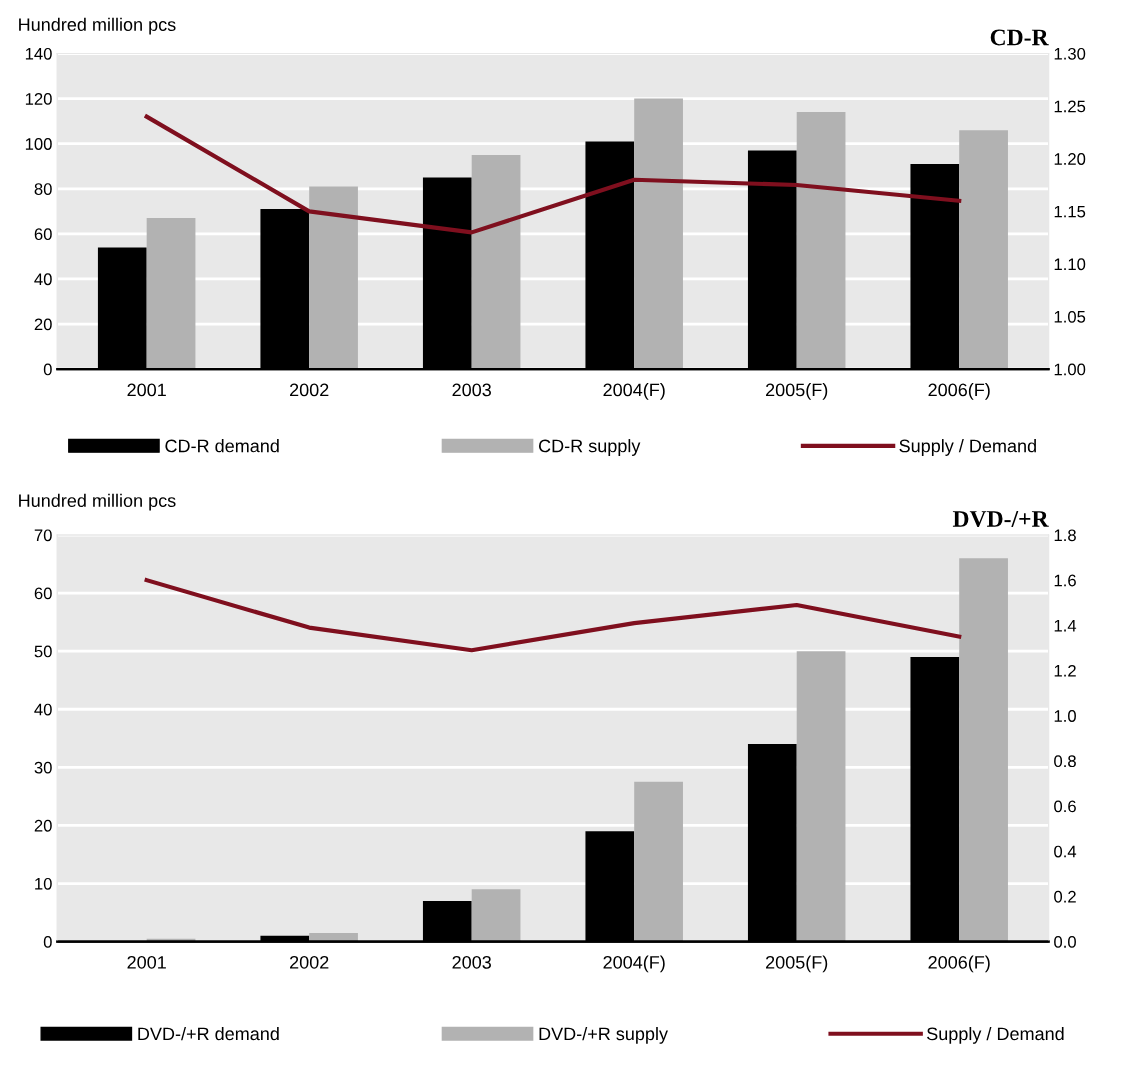  What do you see at coordinates (208, 1033) in the screenshot?
I see `legend-label: DVD-/+R demand` at bounding box center [208, 1033].